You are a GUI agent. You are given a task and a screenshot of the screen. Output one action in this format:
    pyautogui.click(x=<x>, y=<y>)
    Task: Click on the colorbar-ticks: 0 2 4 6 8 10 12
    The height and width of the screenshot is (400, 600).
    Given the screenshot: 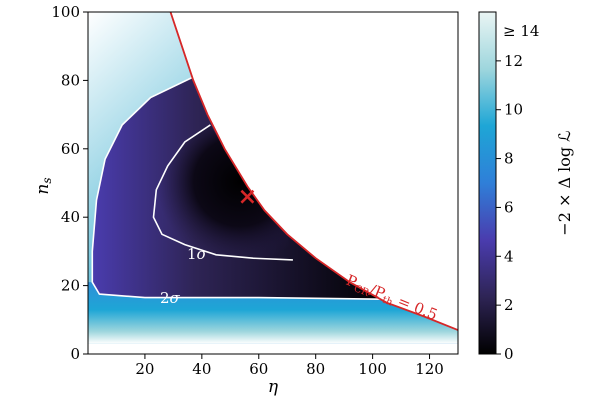 What is the action you would take?
    pyautogui.click(x=509, y=207)
    